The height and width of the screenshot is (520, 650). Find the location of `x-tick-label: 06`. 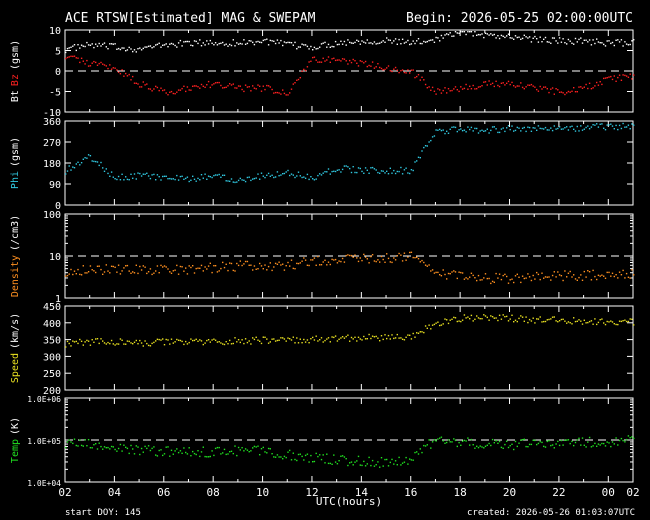

x-tick-label: 06 is located at coordinates (163, 492).